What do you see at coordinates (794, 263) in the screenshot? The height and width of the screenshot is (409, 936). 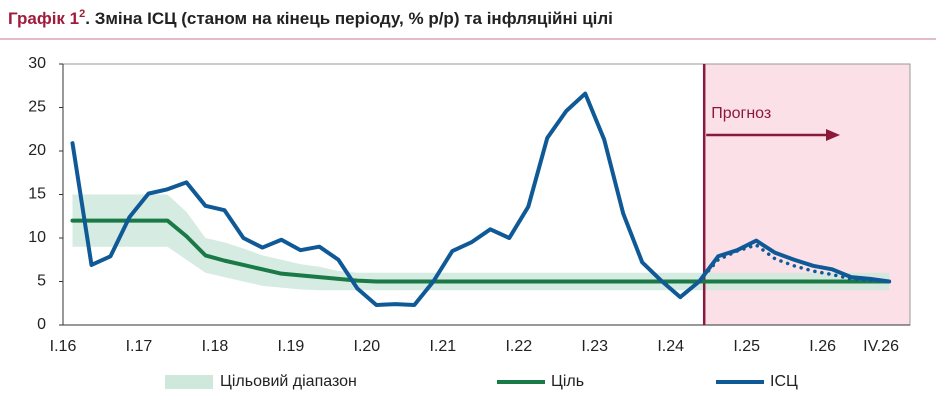 I see `forecast-line` at bounding box center [794, 263].